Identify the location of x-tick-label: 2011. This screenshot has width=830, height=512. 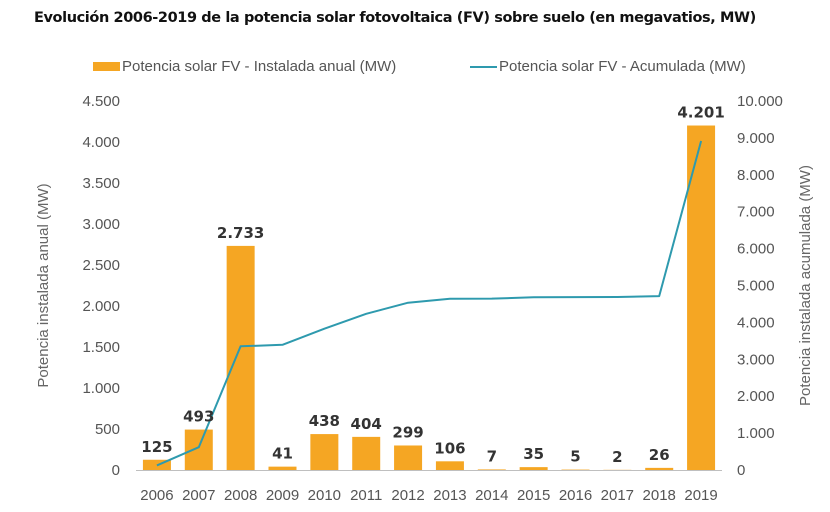
(366, 495).